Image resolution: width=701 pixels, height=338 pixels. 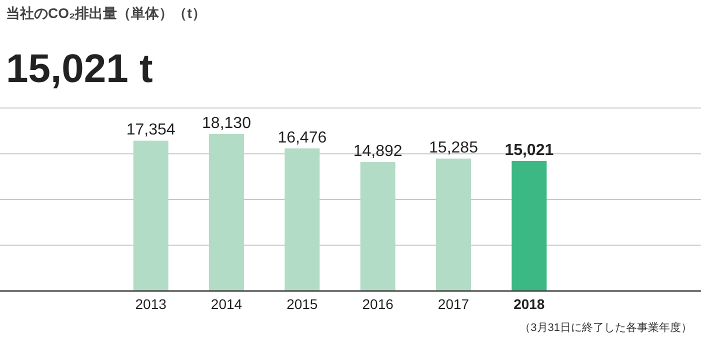 What do you see at coordinates (227, 123) in the screenshot?
I see `data-label: 18,130` at bounding box center [227, 123].